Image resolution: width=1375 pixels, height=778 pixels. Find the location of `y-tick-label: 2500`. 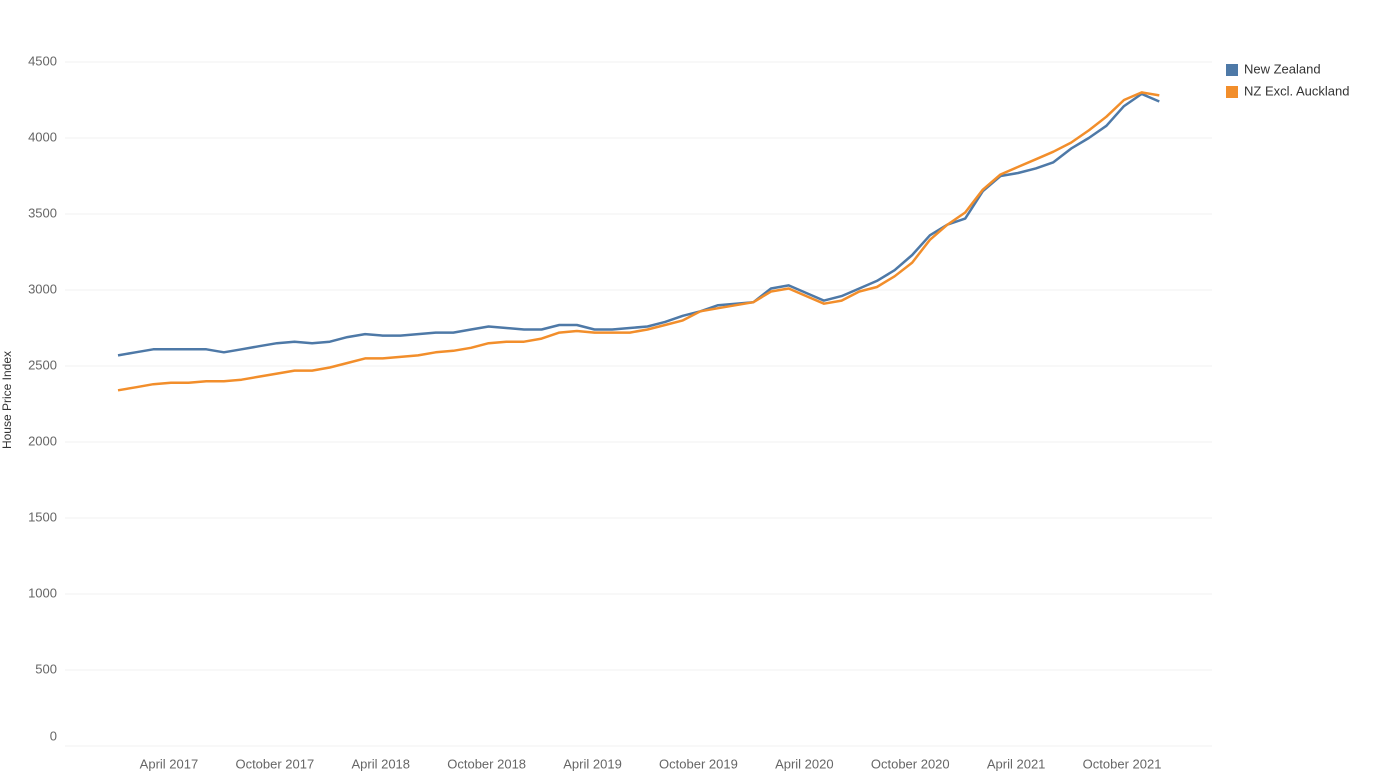

y-tick-label: 2500 is located at coordinates (42, 364).